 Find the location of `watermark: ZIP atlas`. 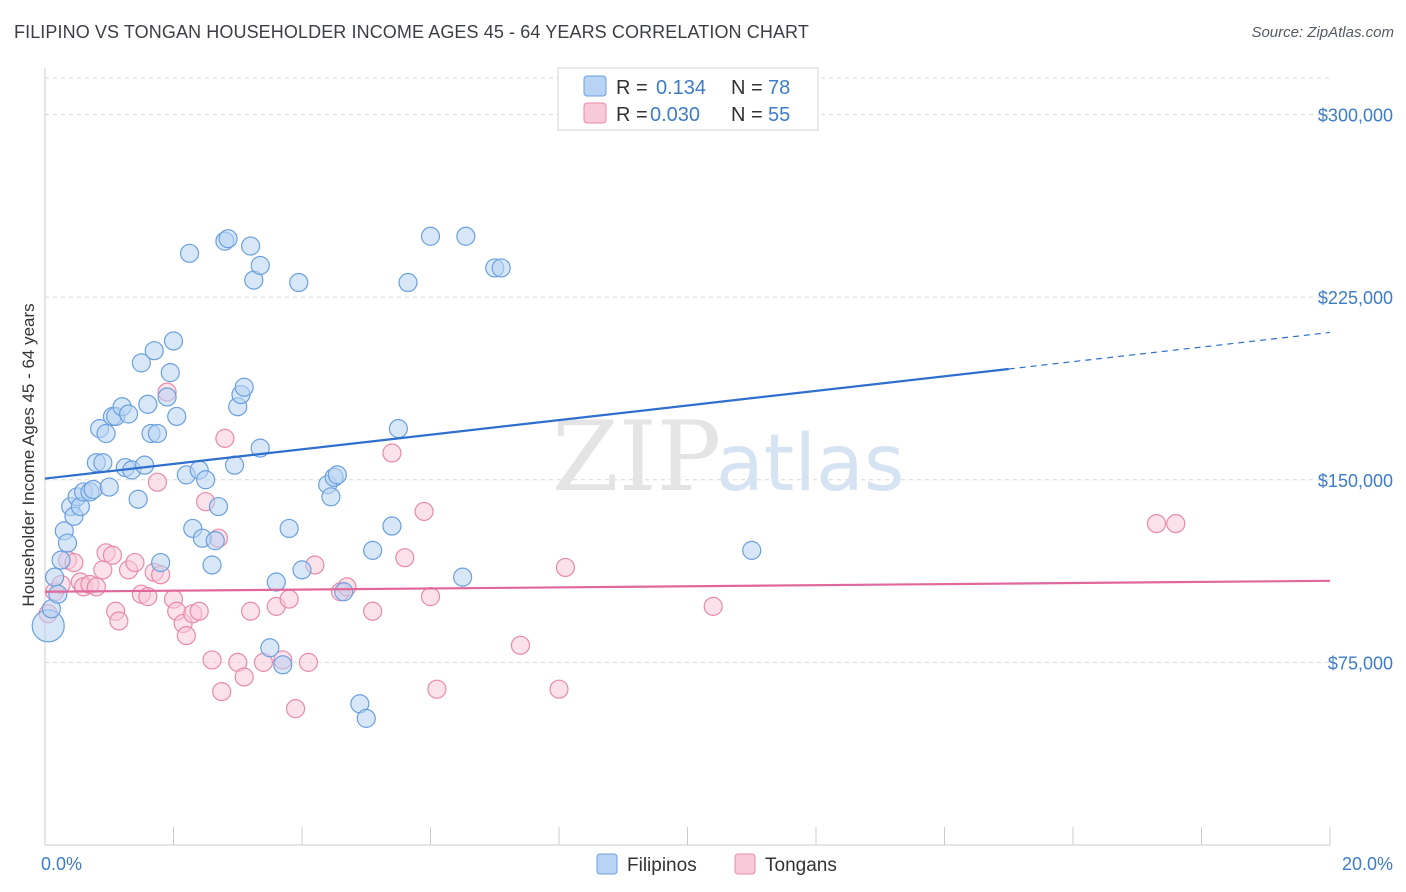

watermark: ZIP atlas is located at coordinates (728, 457).